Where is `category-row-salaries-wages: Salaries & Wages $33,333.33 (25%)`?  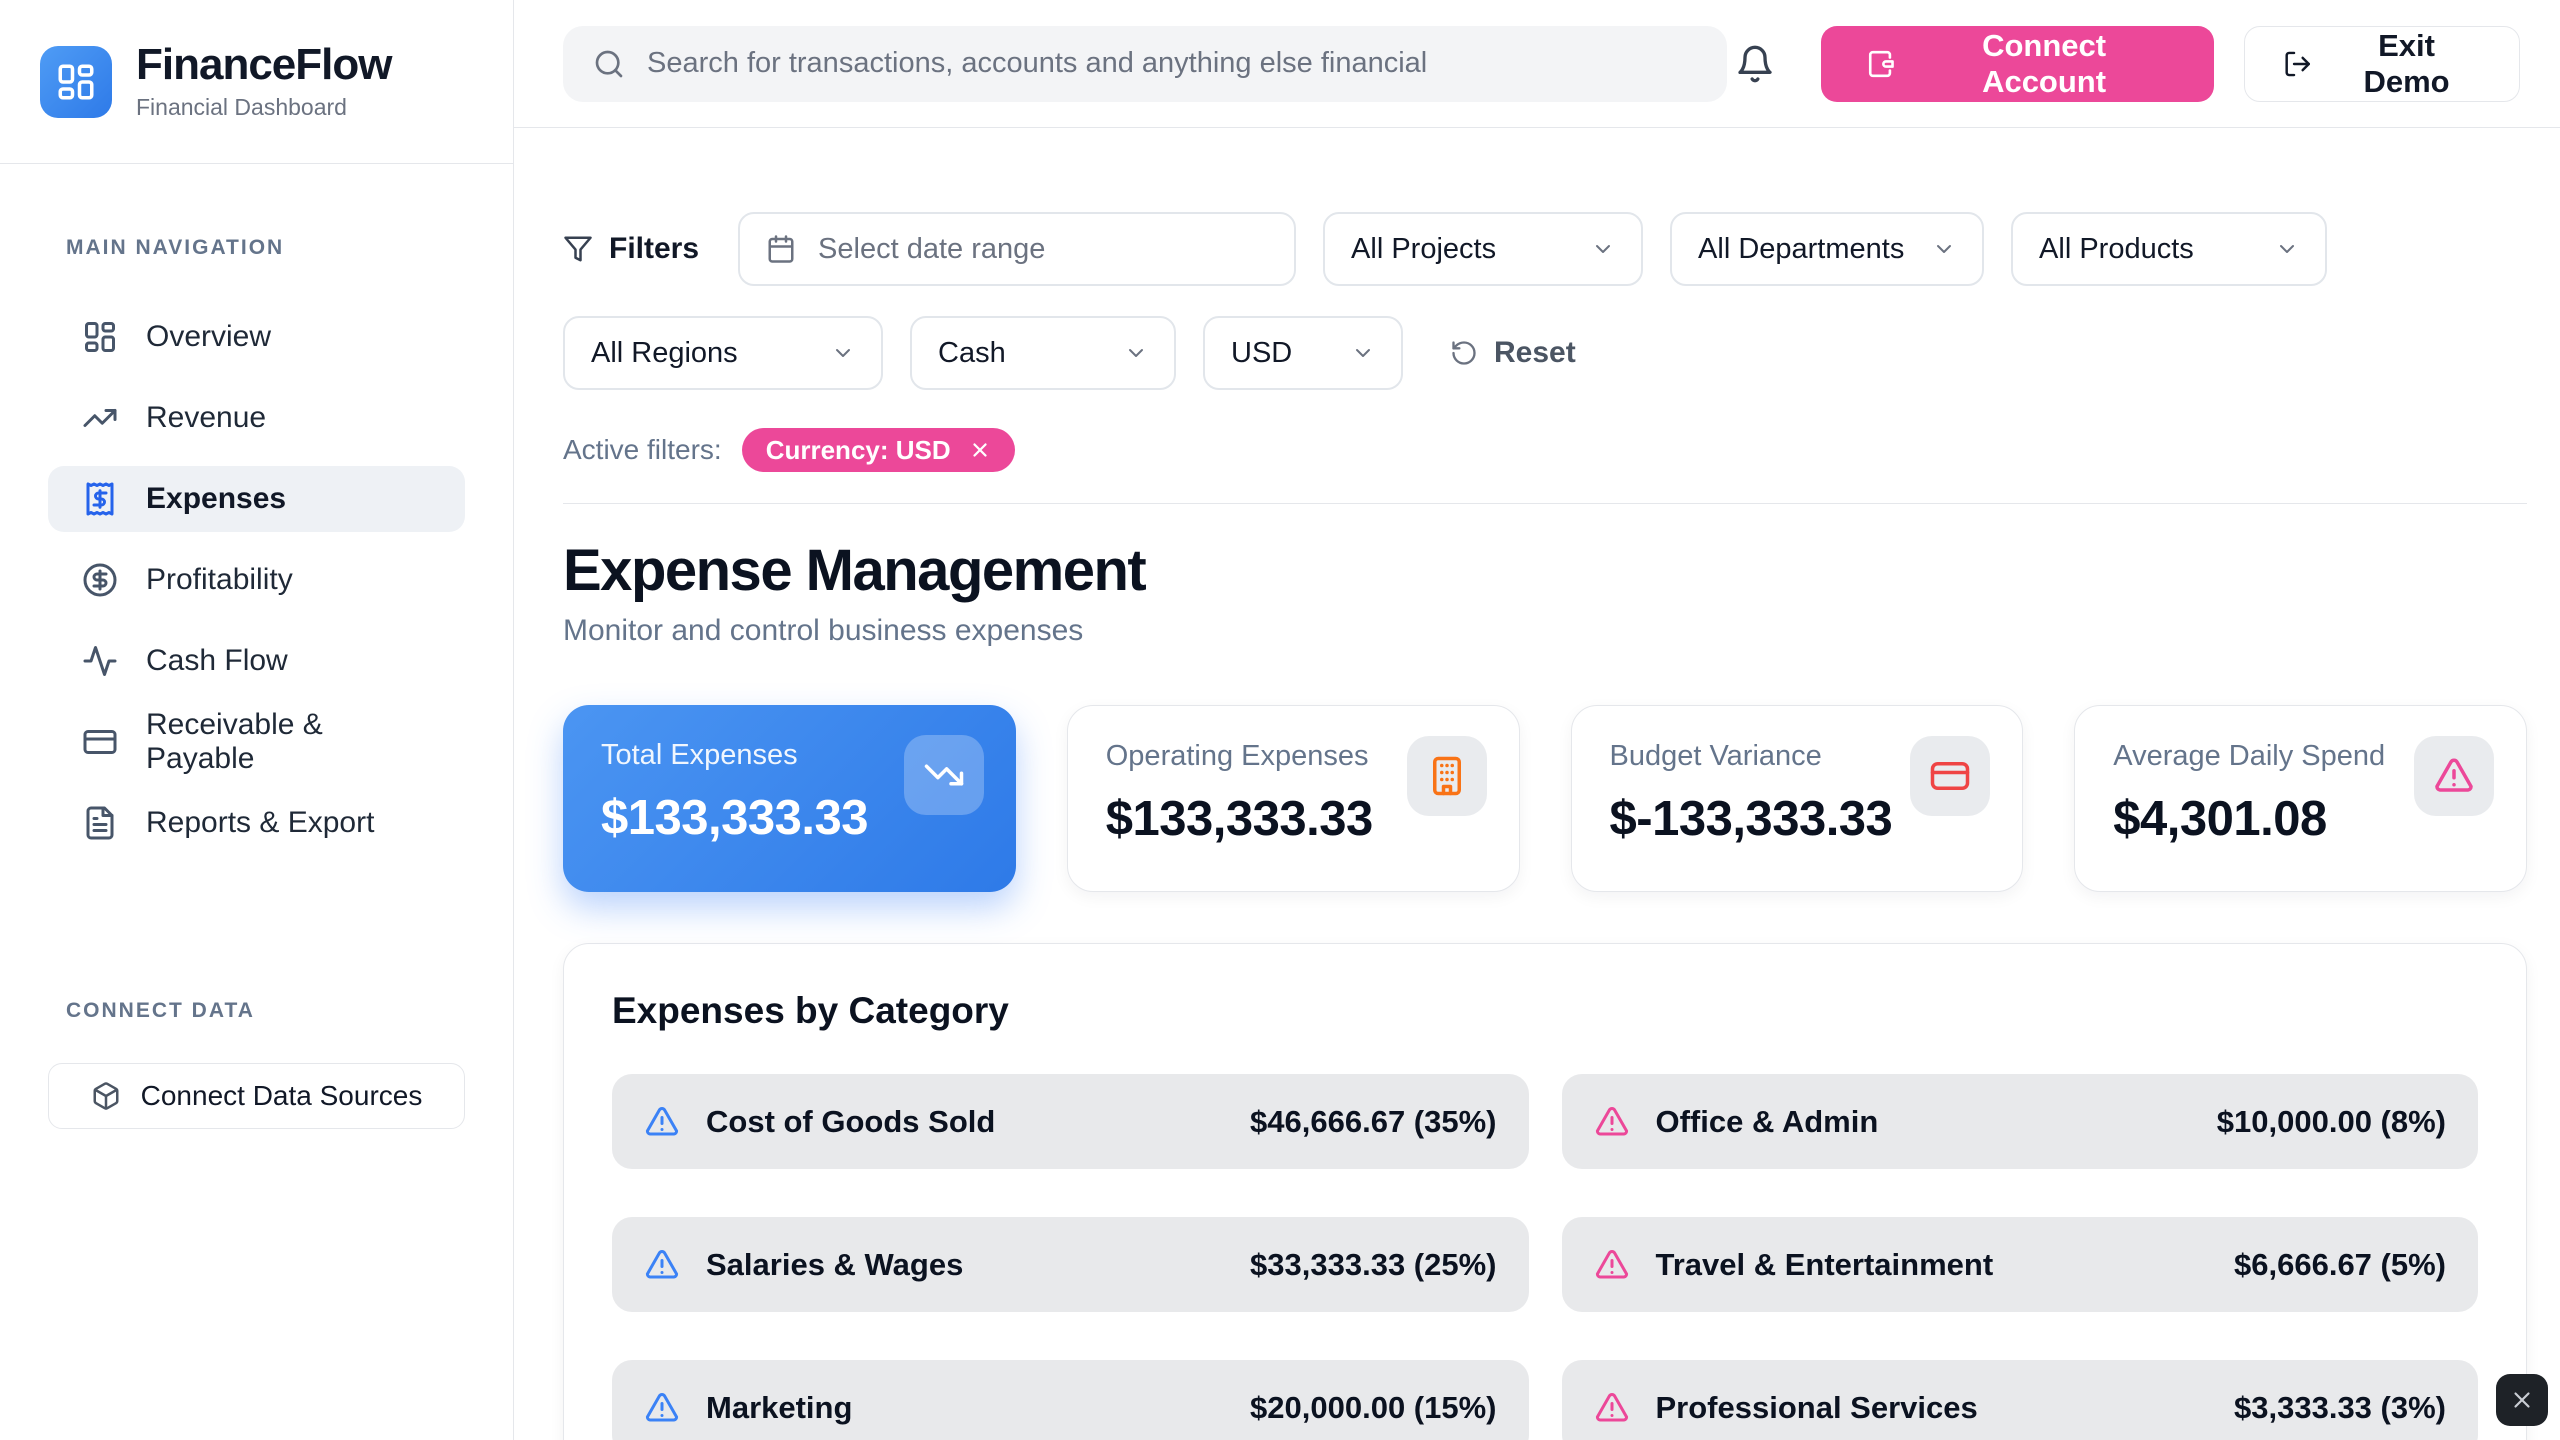
category-row-salaries-wages: Salaries & Wages $33,333.33 (25%) is located at coordinates (1070, 1264).